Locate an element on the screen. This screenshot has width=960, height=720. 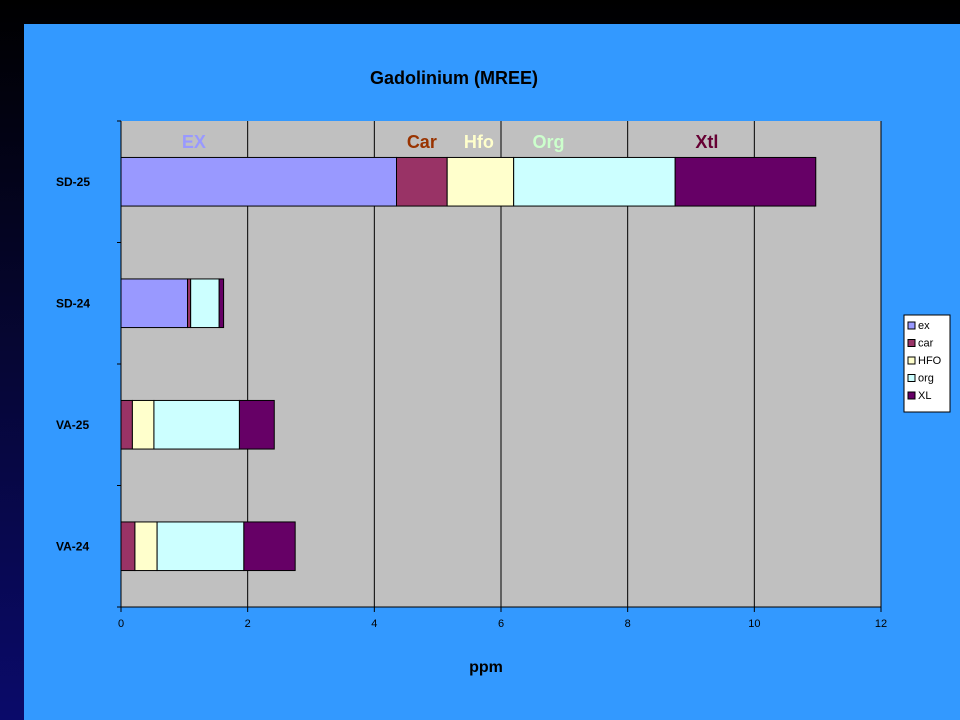
bar-va-24-org is located at coordinates (200, 546).